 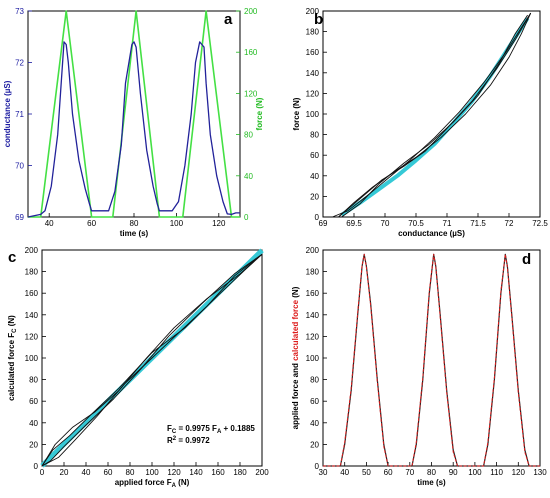 What do you see at coordinates (33, 444) in the screenshot?
I see `panel-c-y-tick-label: 20` at bounding box center [33, 444].